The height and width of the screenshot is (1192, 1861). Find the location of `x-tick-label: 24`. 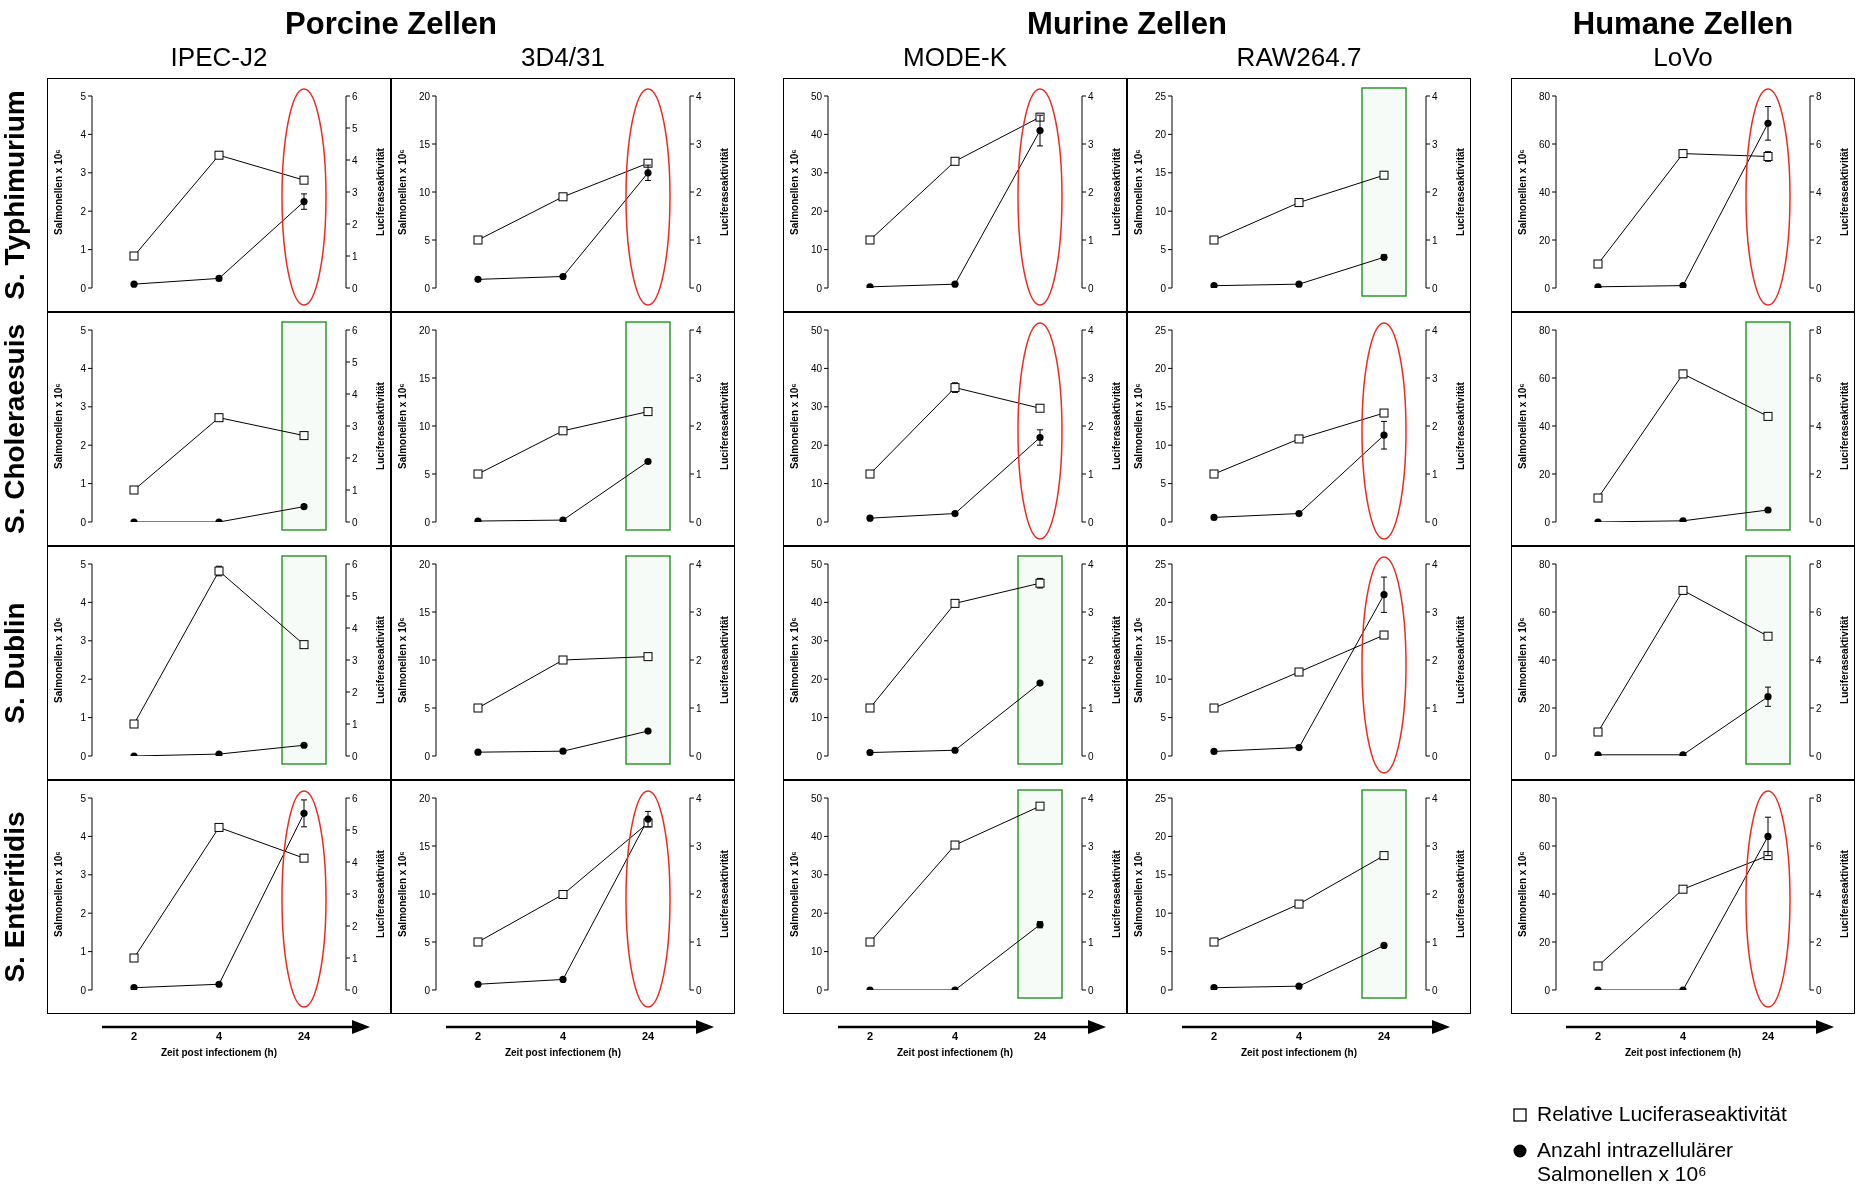

x-tick-label: 24 is located at coordinates (1768, 1035).